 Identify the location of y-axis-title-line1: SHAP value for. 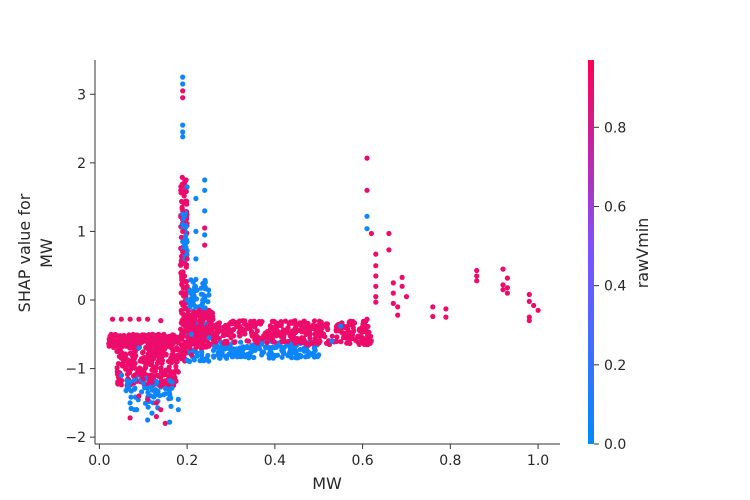
(24, 252).